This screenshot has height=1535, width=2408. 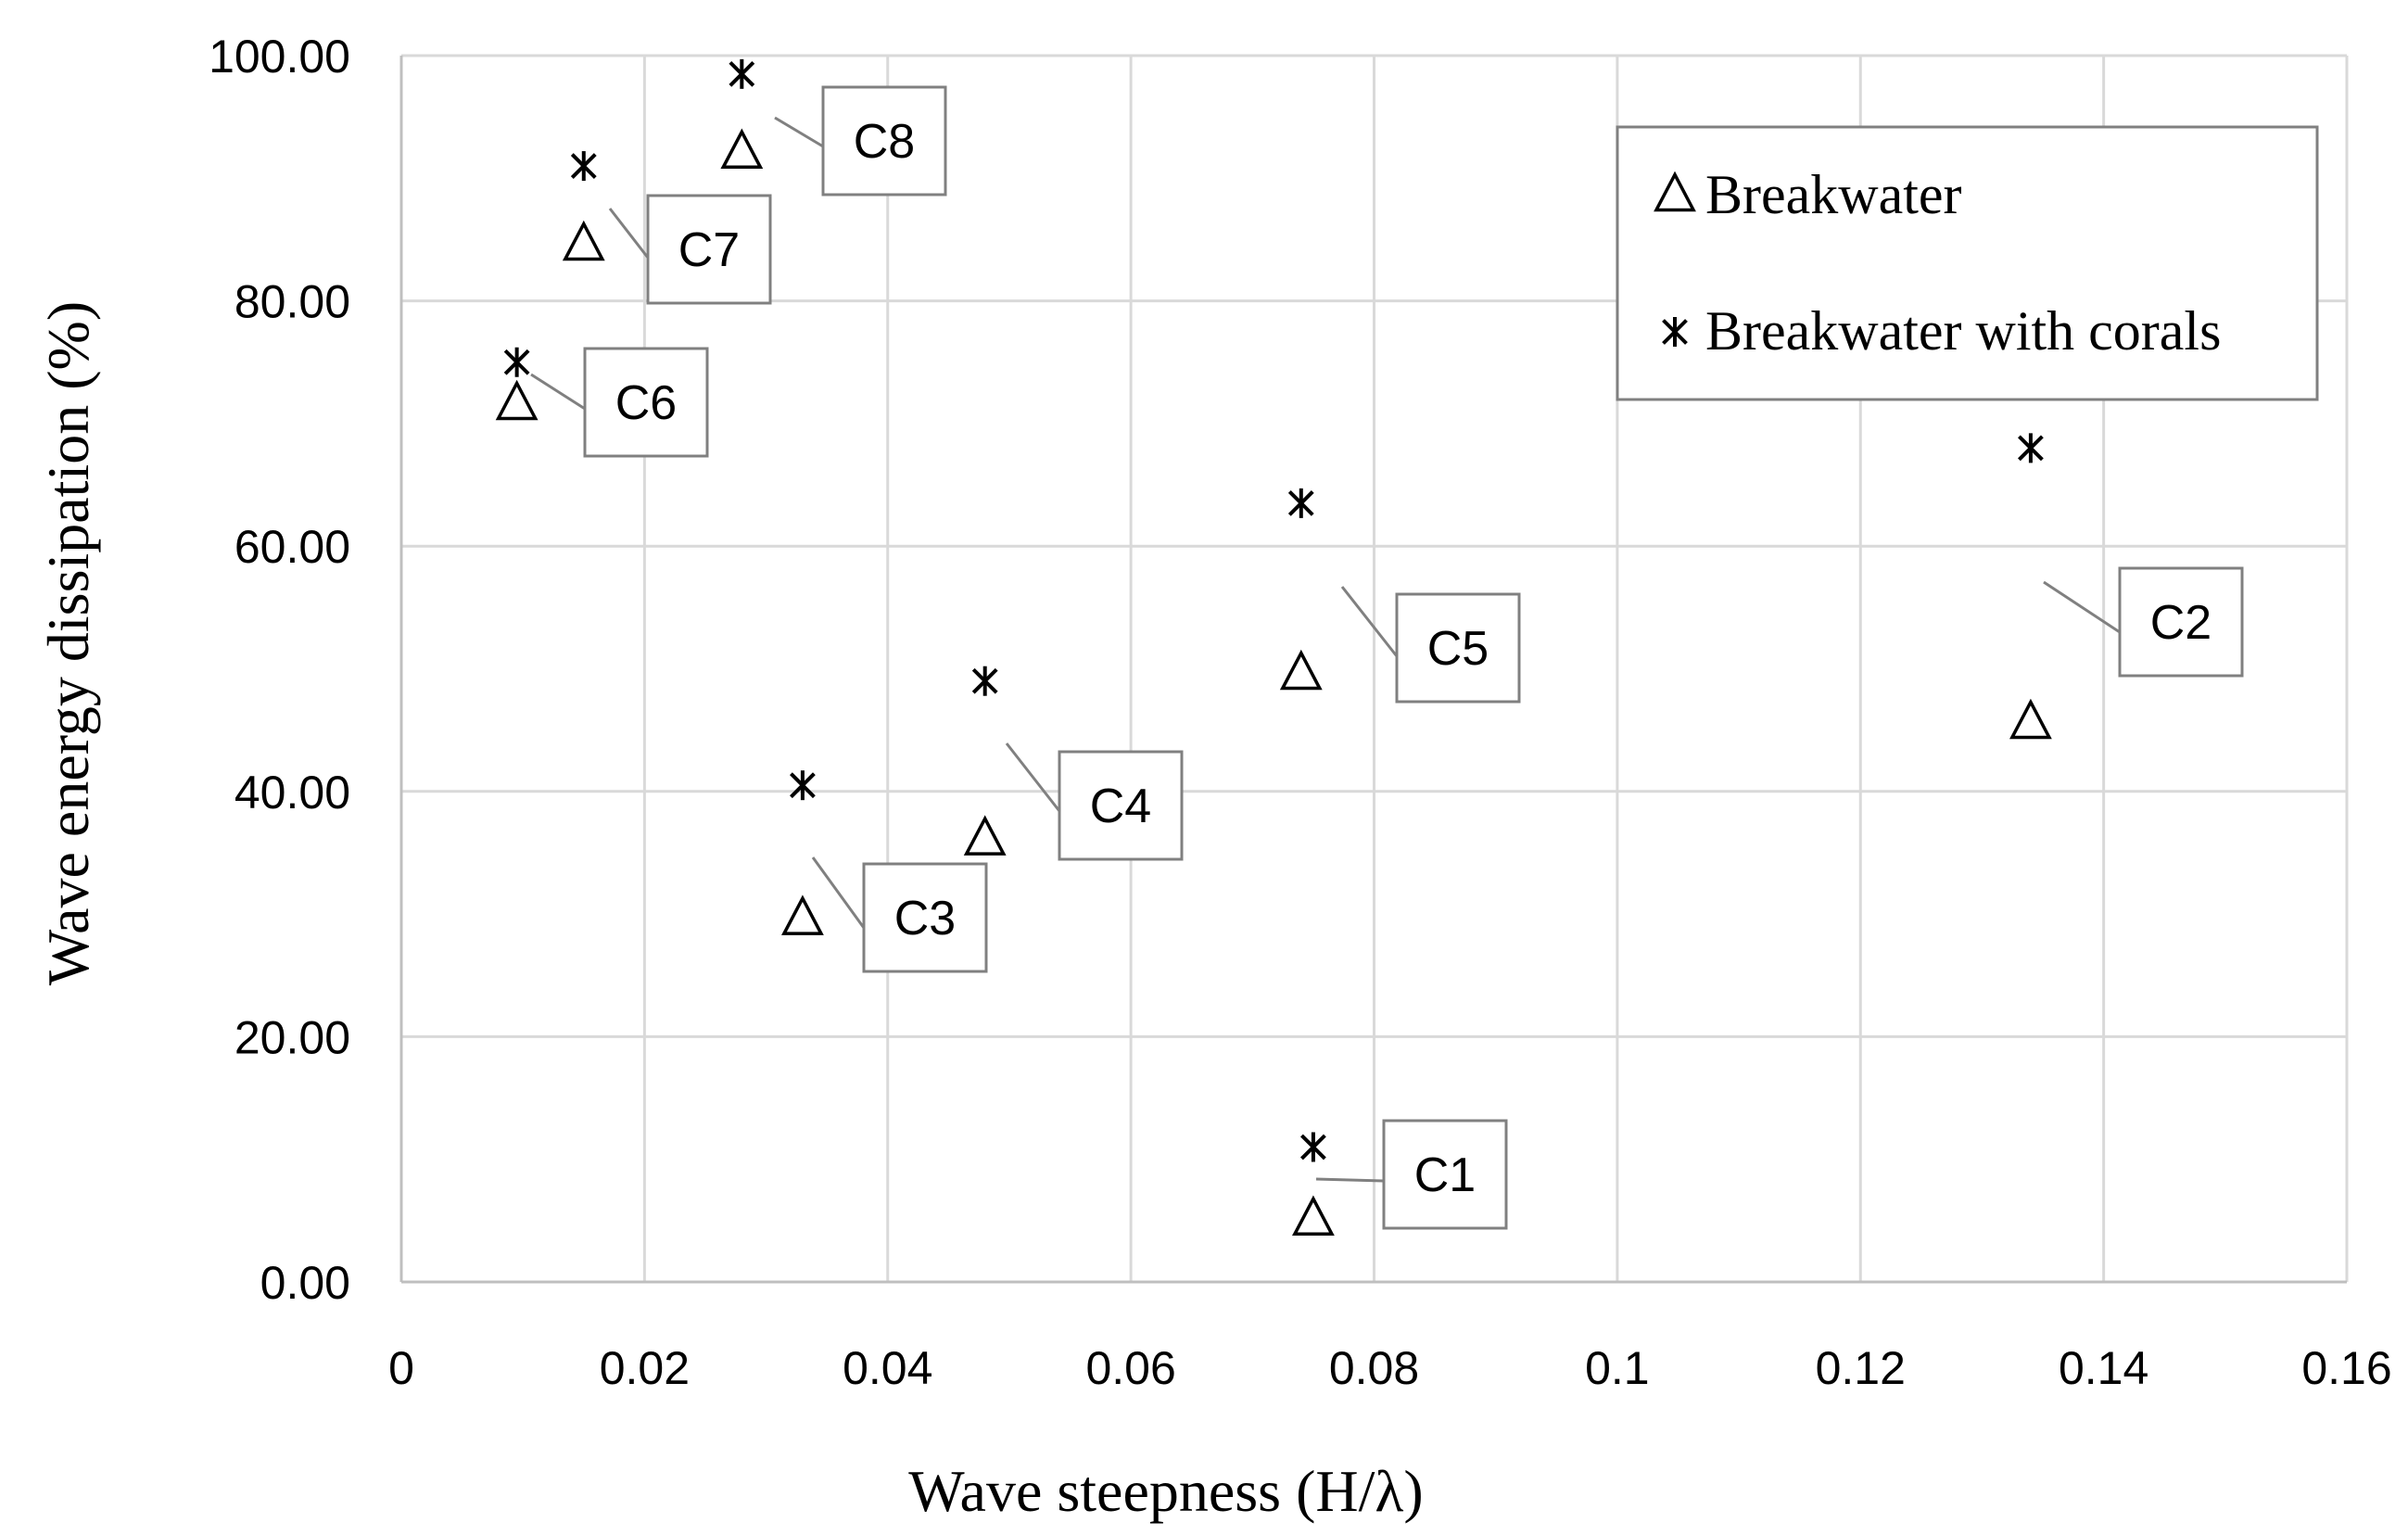 I want to click on legend-triangle-symbol, so click(x=1675, y=192).